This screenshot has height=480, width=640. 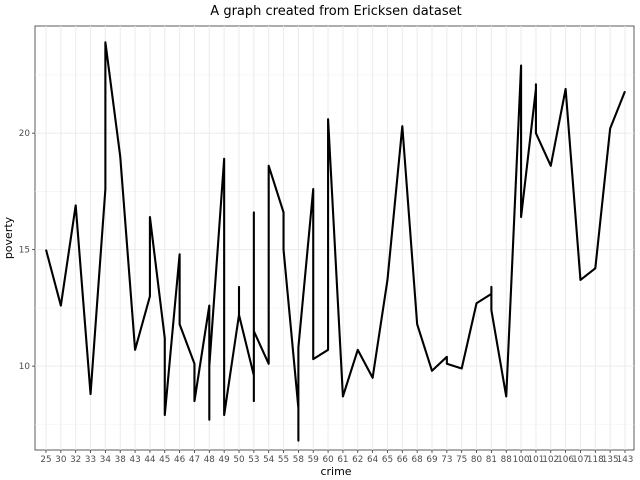 I want to click on x-tick-label: 61, so click(x=342, y=460).